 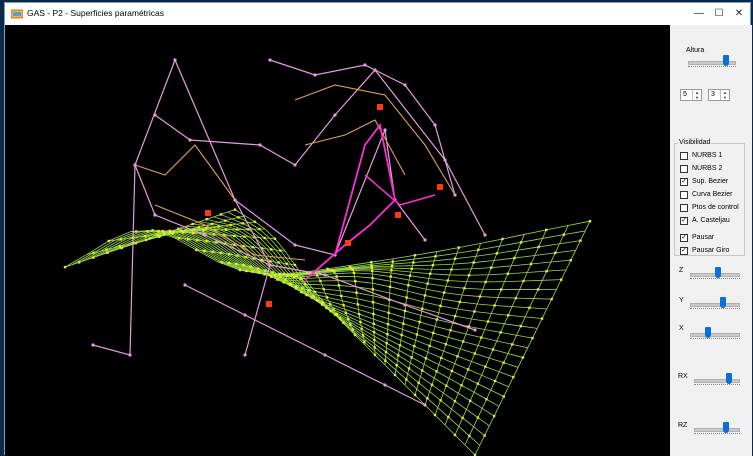 What do you see at coordinates (703, 237) in the screenshot?
I see `pausar-label: Pausar` at bounding box center [703, 237].